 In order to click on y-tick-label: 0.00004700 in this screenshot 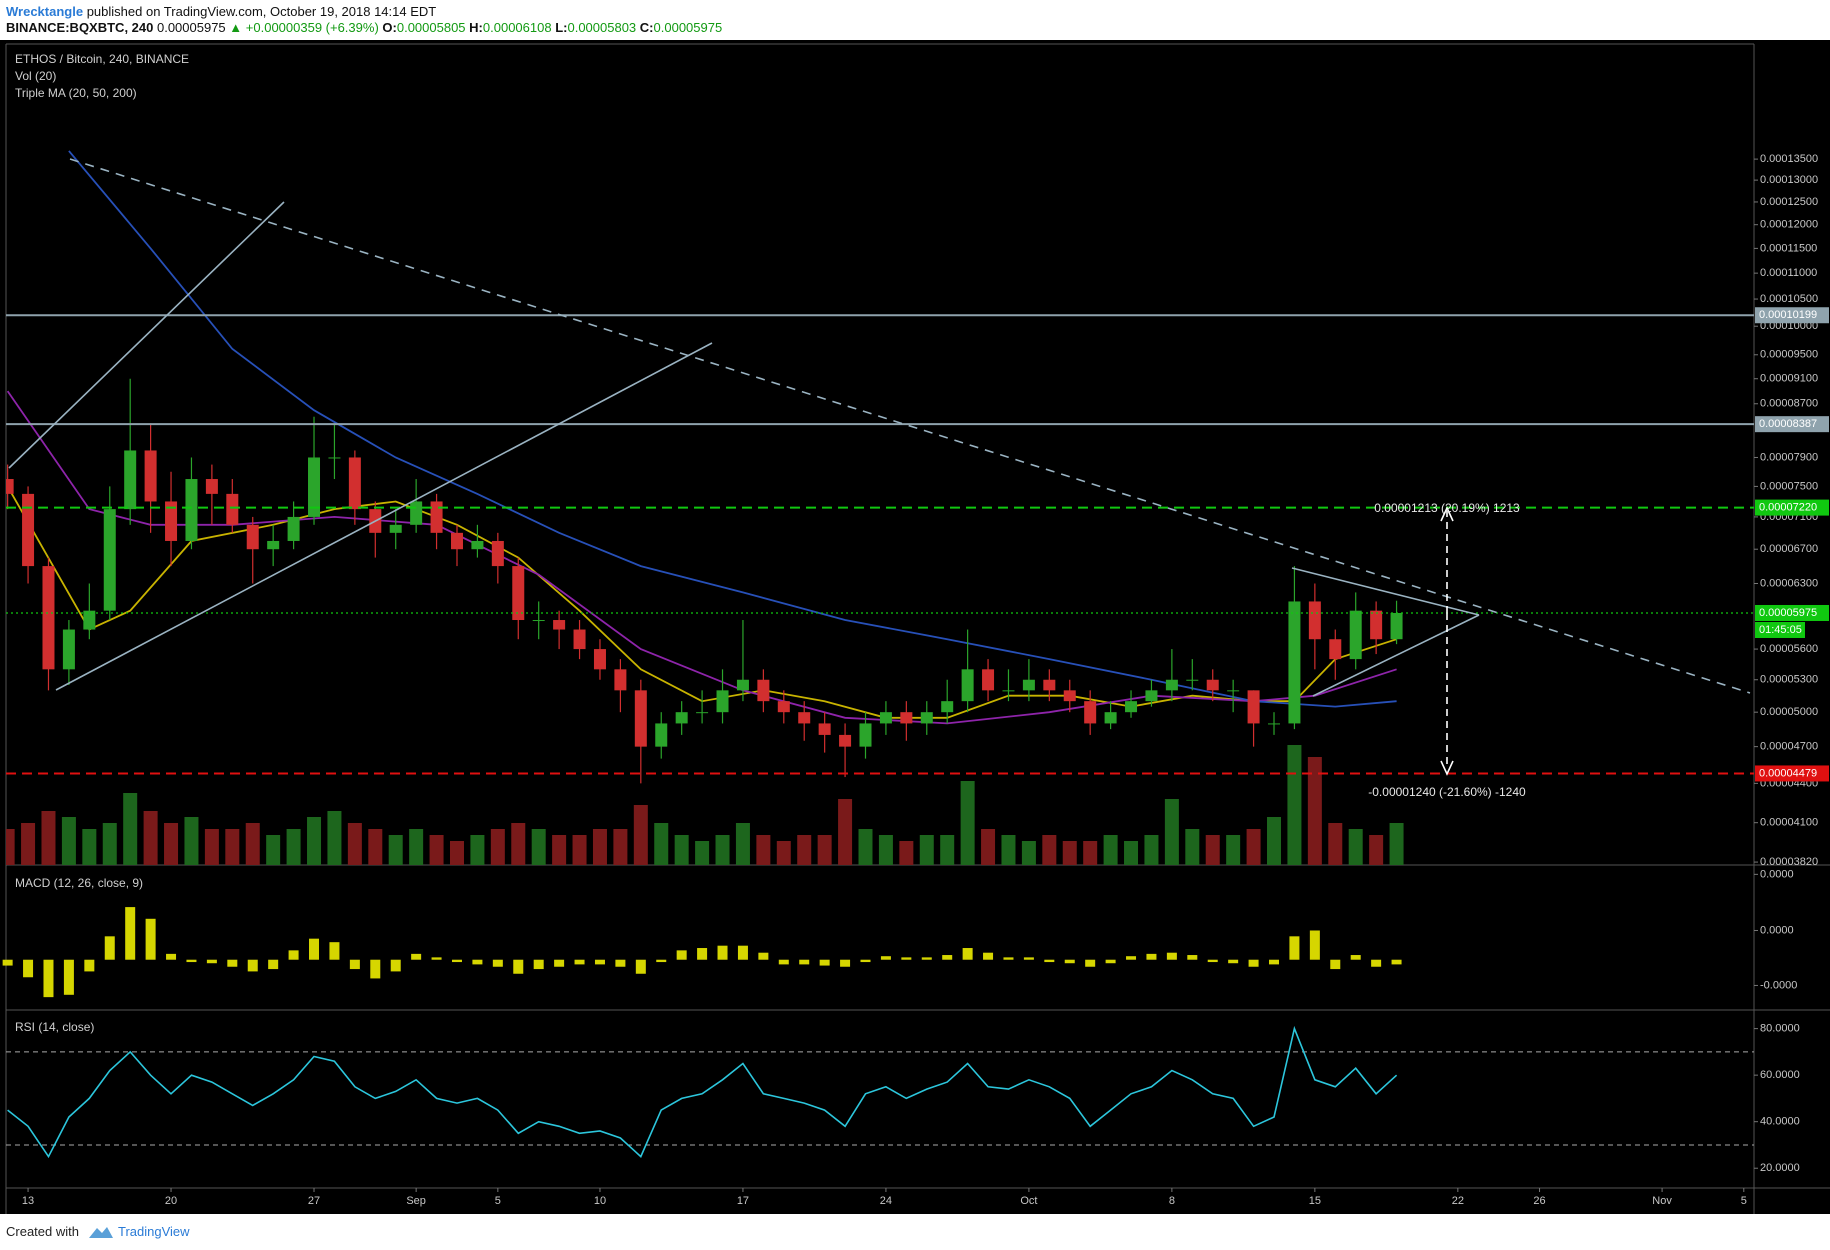, I will do `click(1789, 747)`.